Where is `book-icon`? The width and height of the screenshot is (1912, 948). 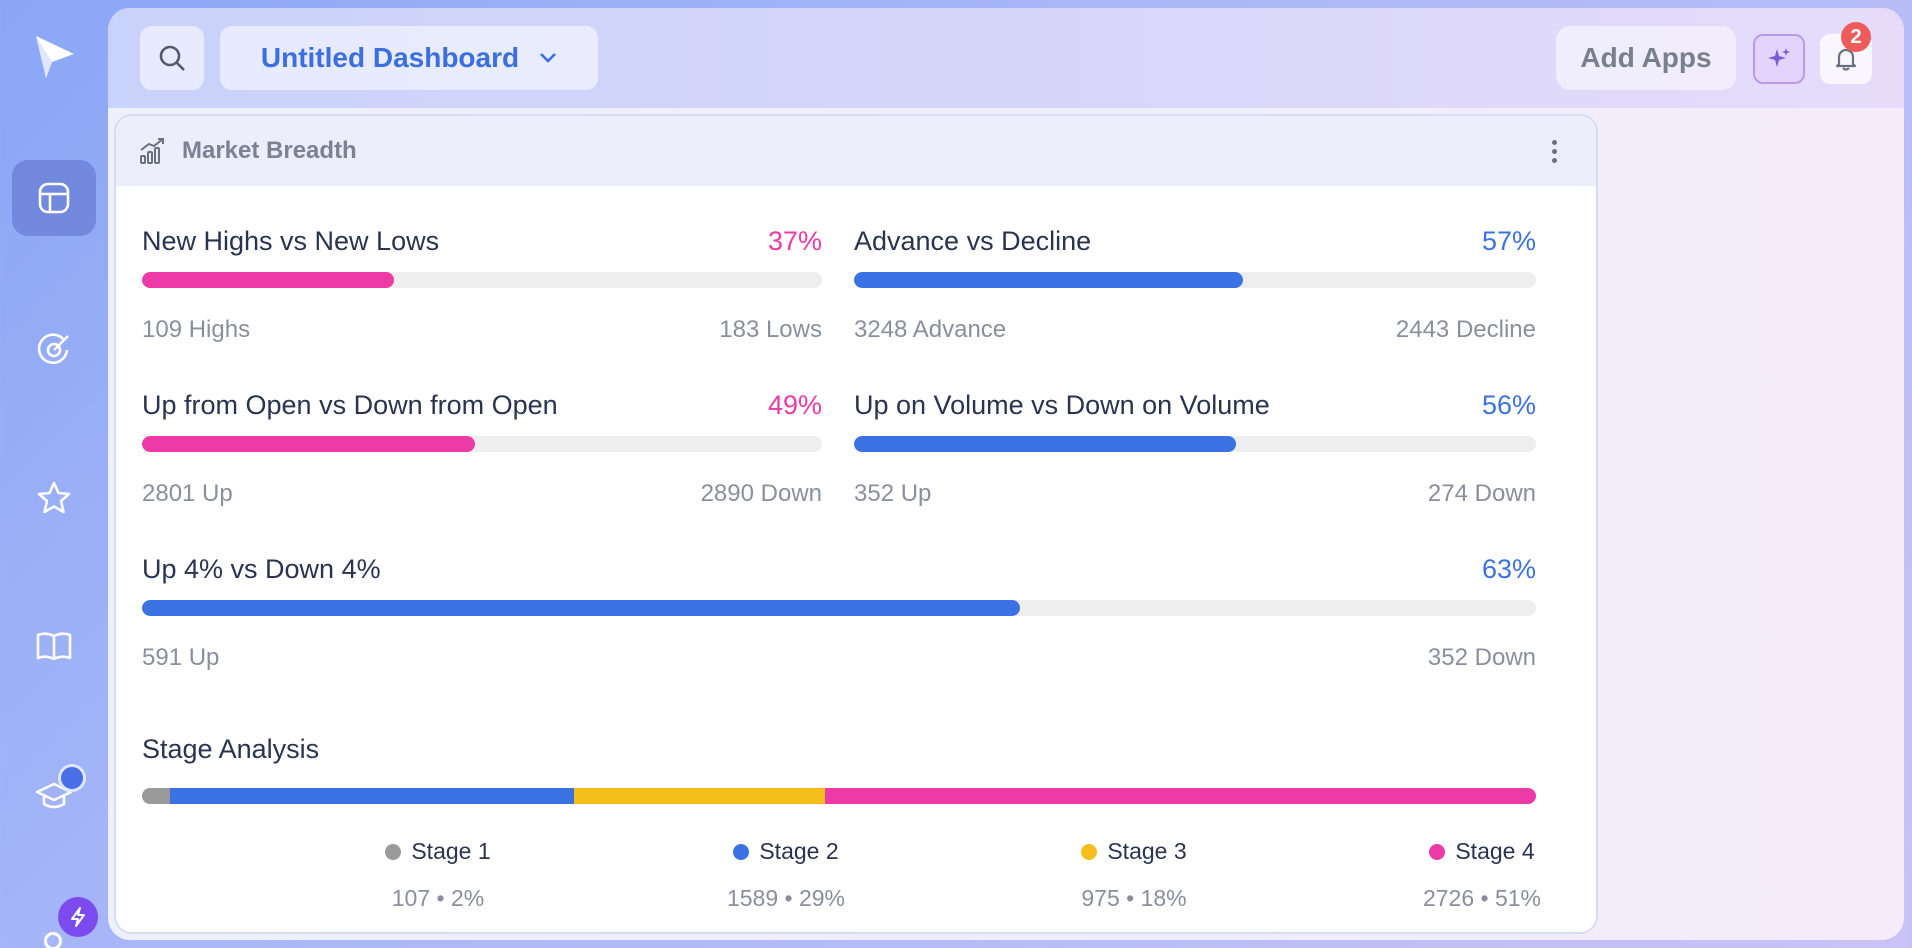 book-icon is located at coordinates (54, 646).